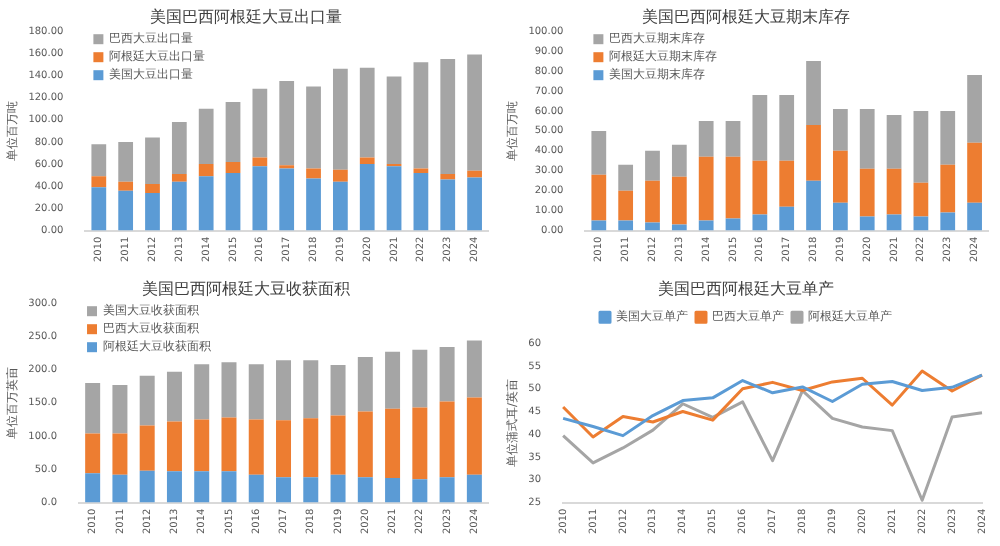 The image size is (1000, 546). What do you see at coordinates (746, 16) in the screenshot?
I see `chart-title: 美国巴西阿根廷大豆期末库存` at bounding box center [746, 16].